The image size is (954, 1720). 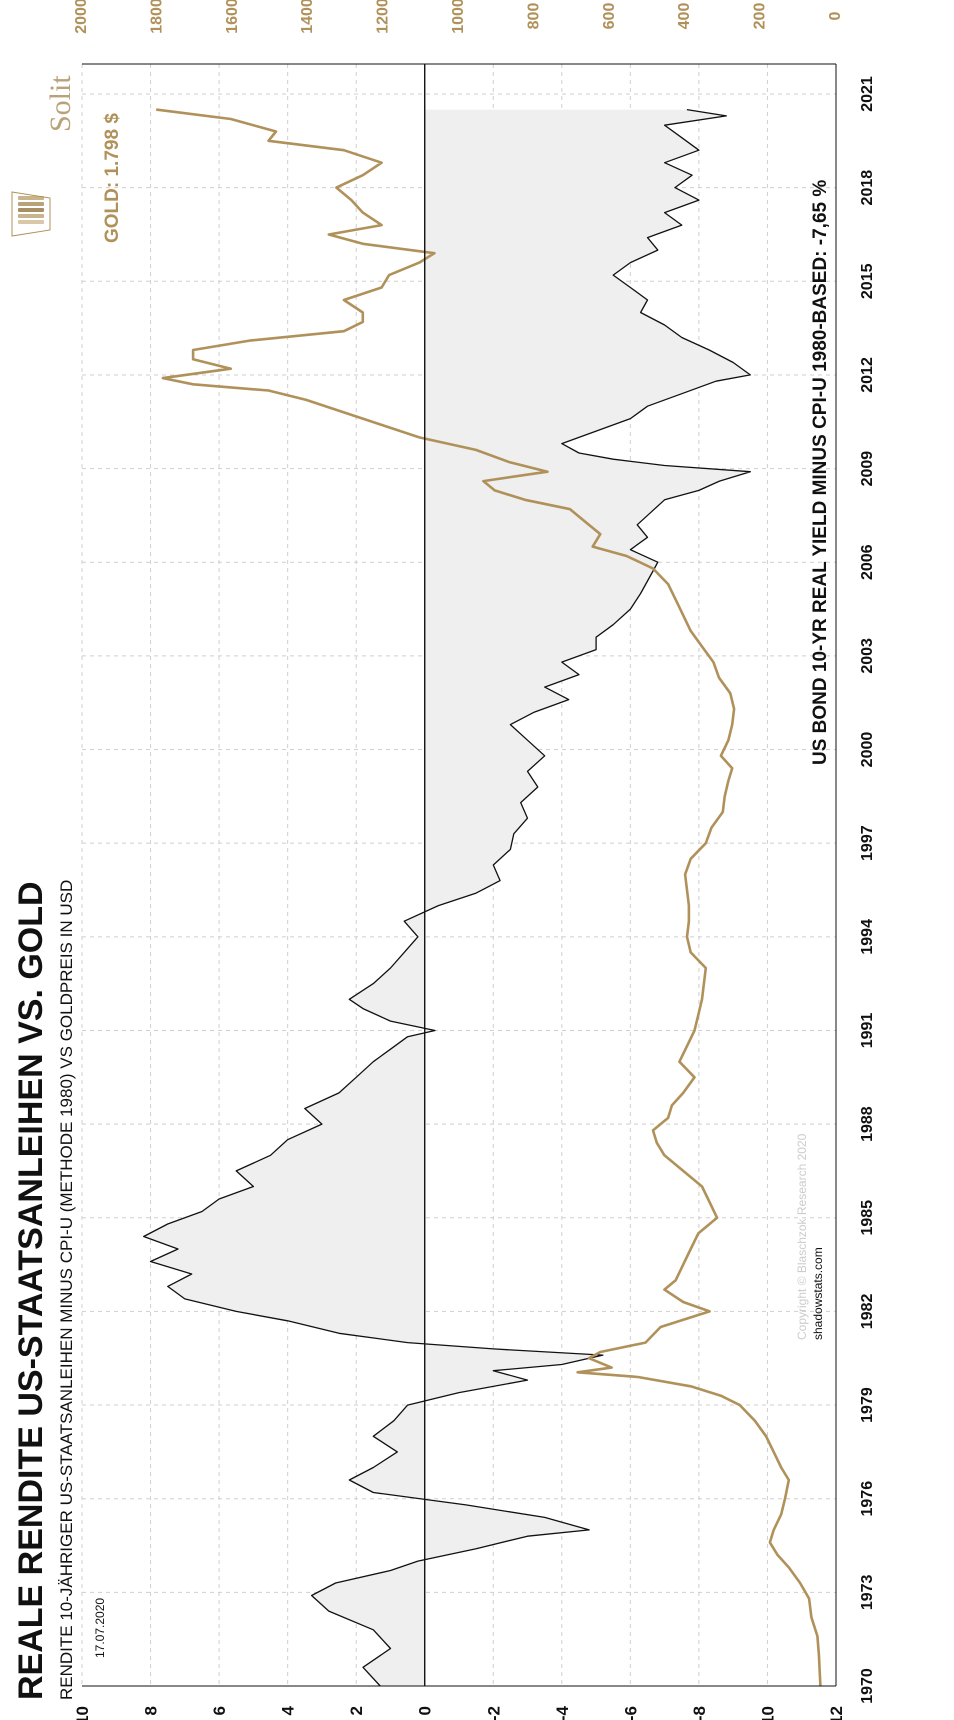 I want to click on chart-title: REALE RENDITE US-STAATSANLEIHEN VS. GOLD, so click(x=31, y=1290).